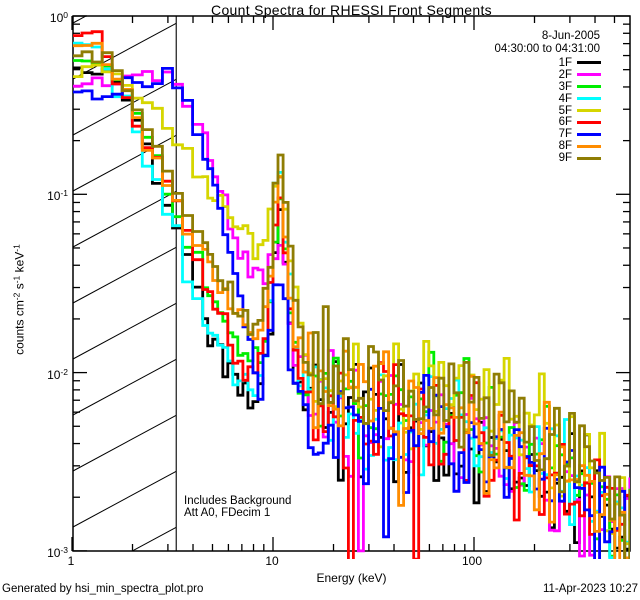 The width and height of the screenshot is (640, 600). I want to click on y-tick-label: 10⁻³, so click(57, 552).